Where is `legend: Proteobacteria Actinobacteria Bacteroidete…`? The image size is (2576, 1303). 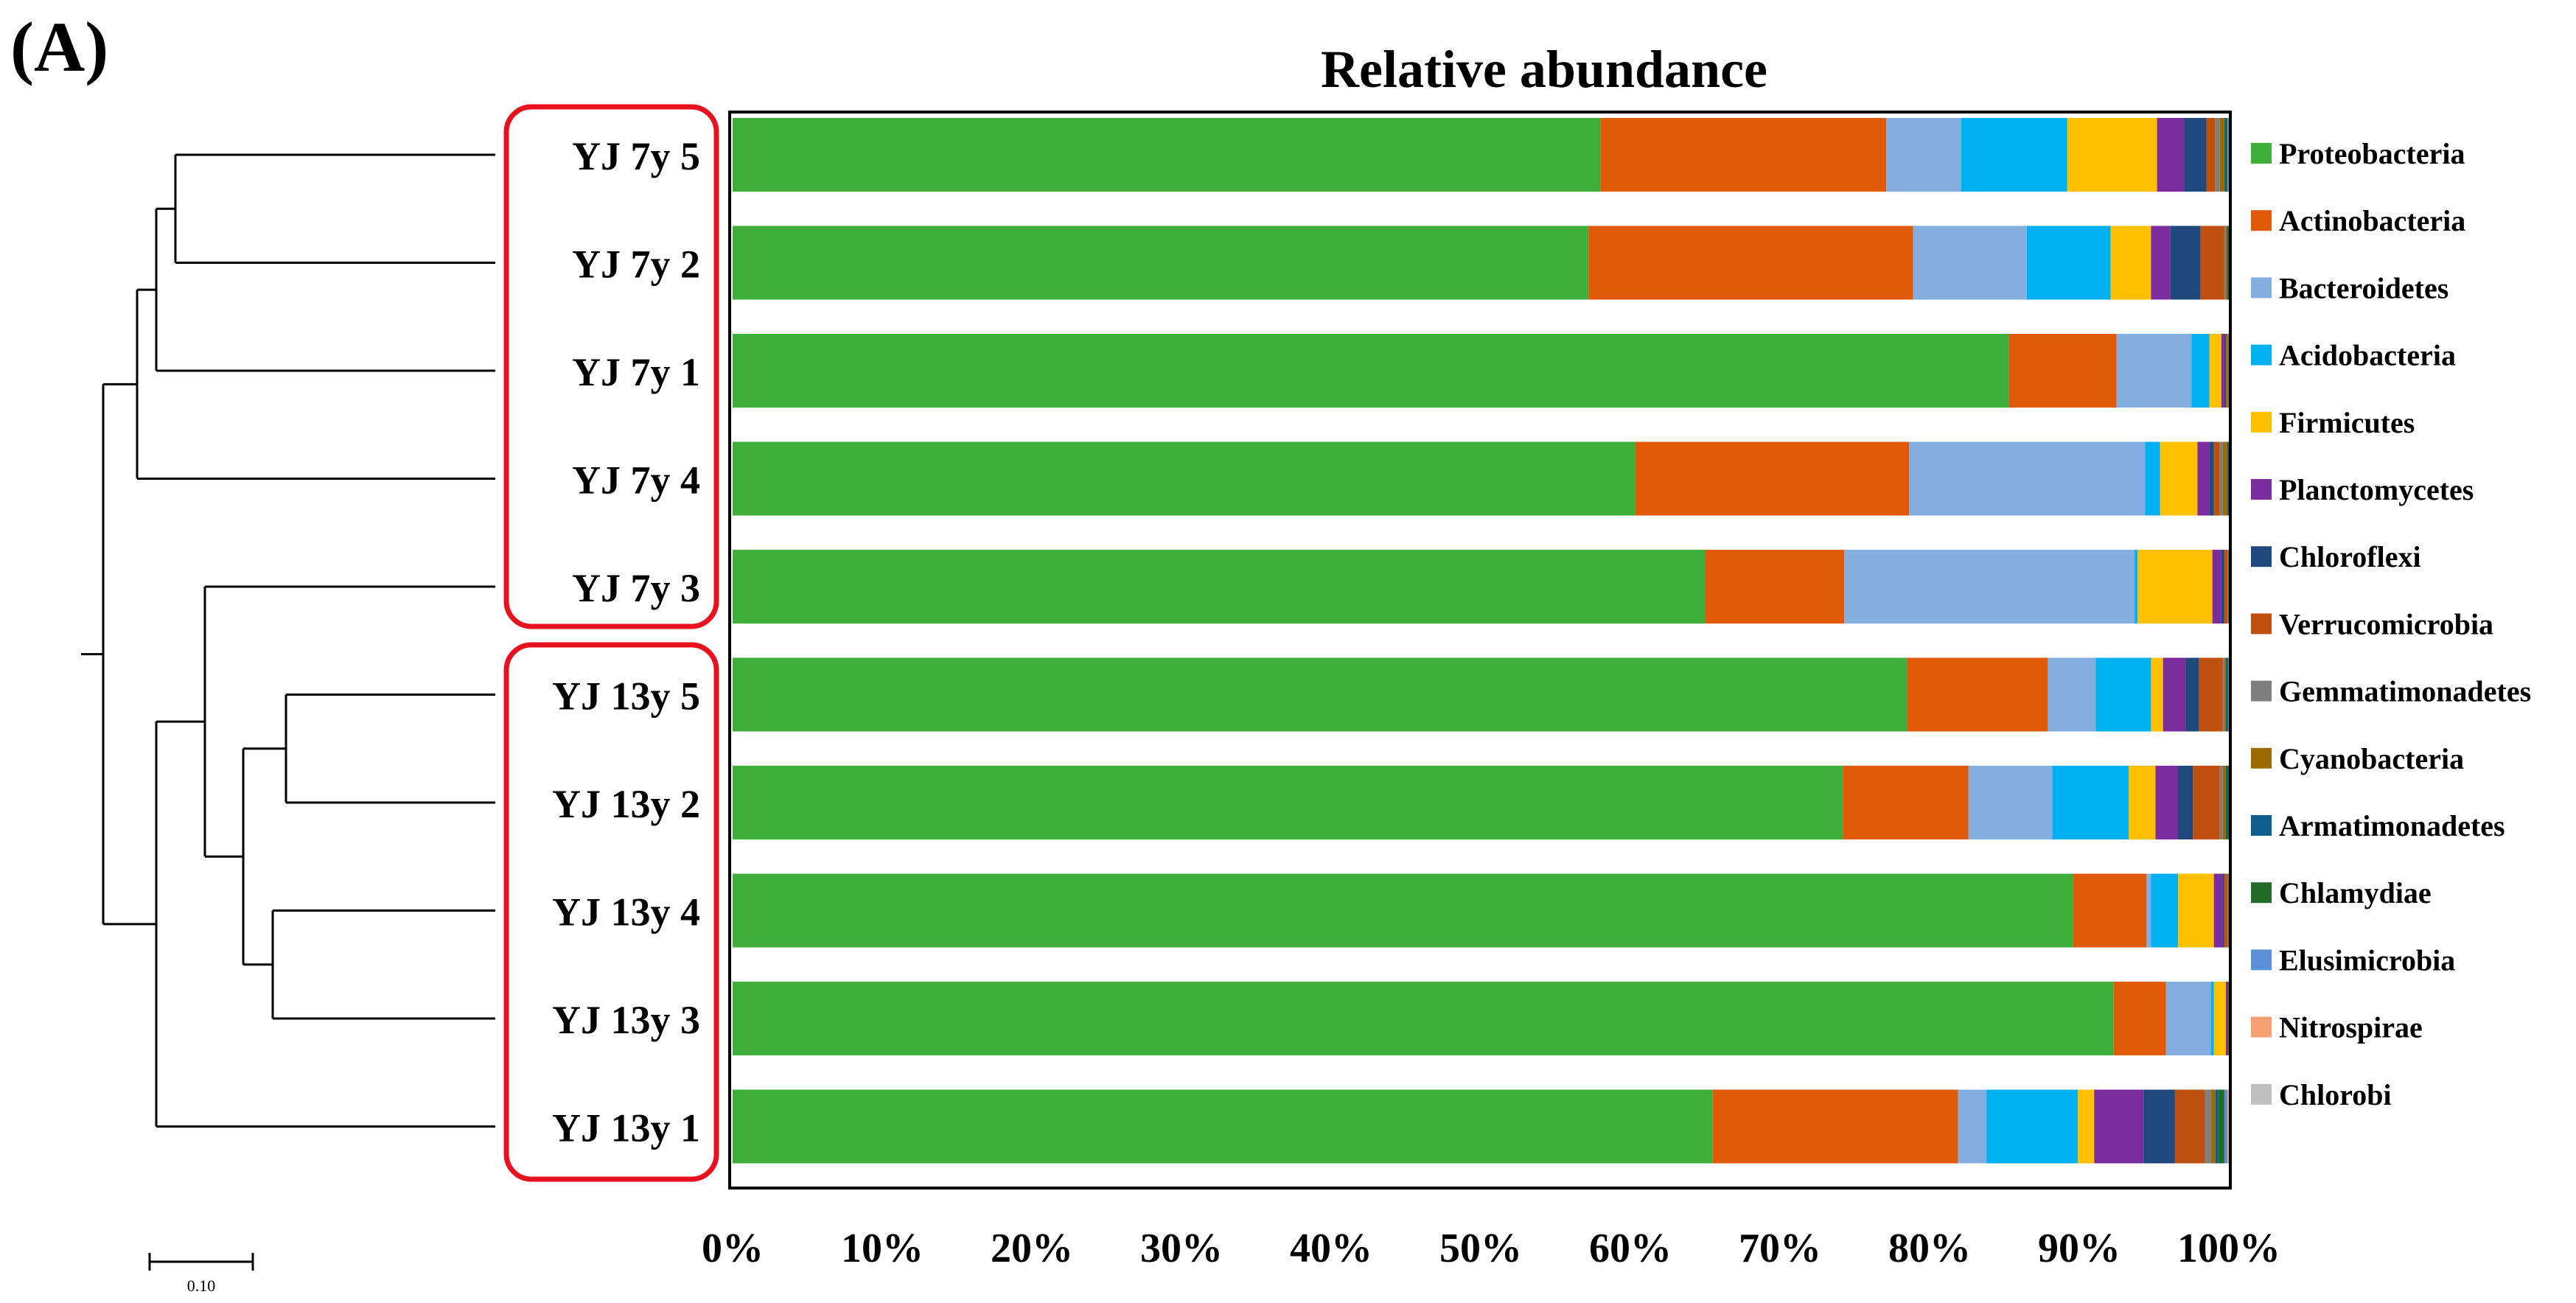
legend: Proteobacteria Actinobacteria Bacteroidete… is located at coordinates (2391, 624).